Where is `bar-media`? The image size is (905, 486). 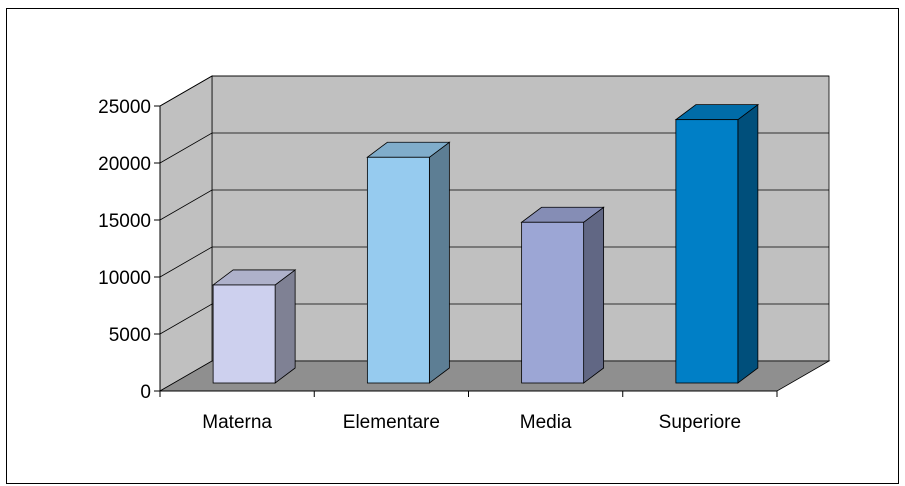
bar-media is located at coordinates (562, 295).